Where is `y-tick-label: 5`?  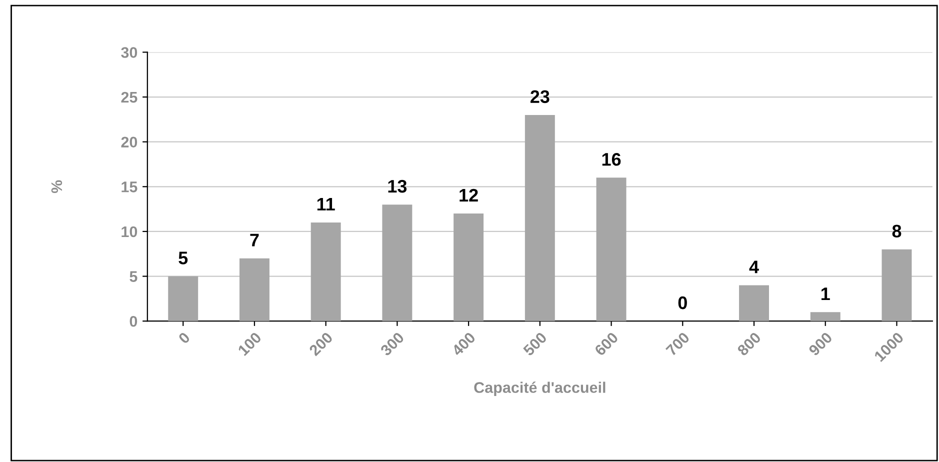 y-tick-label: 5 is located at coordinates (134, 276).